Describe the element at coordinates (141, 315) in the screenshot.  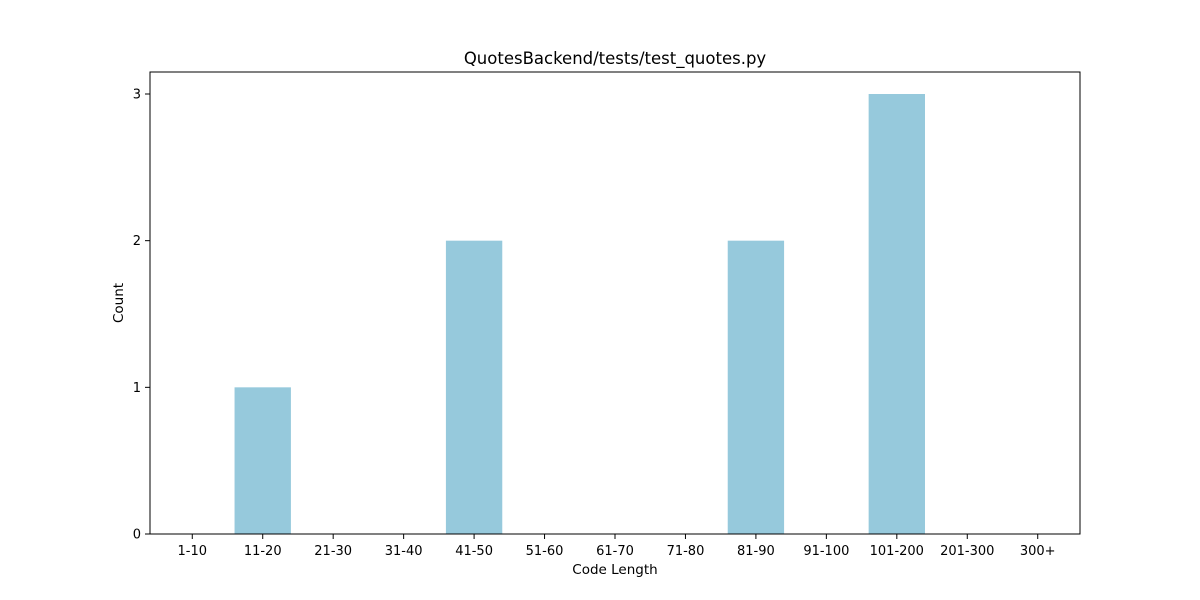
I see `y-axis-ticks: 0 1 2 3` at that location.